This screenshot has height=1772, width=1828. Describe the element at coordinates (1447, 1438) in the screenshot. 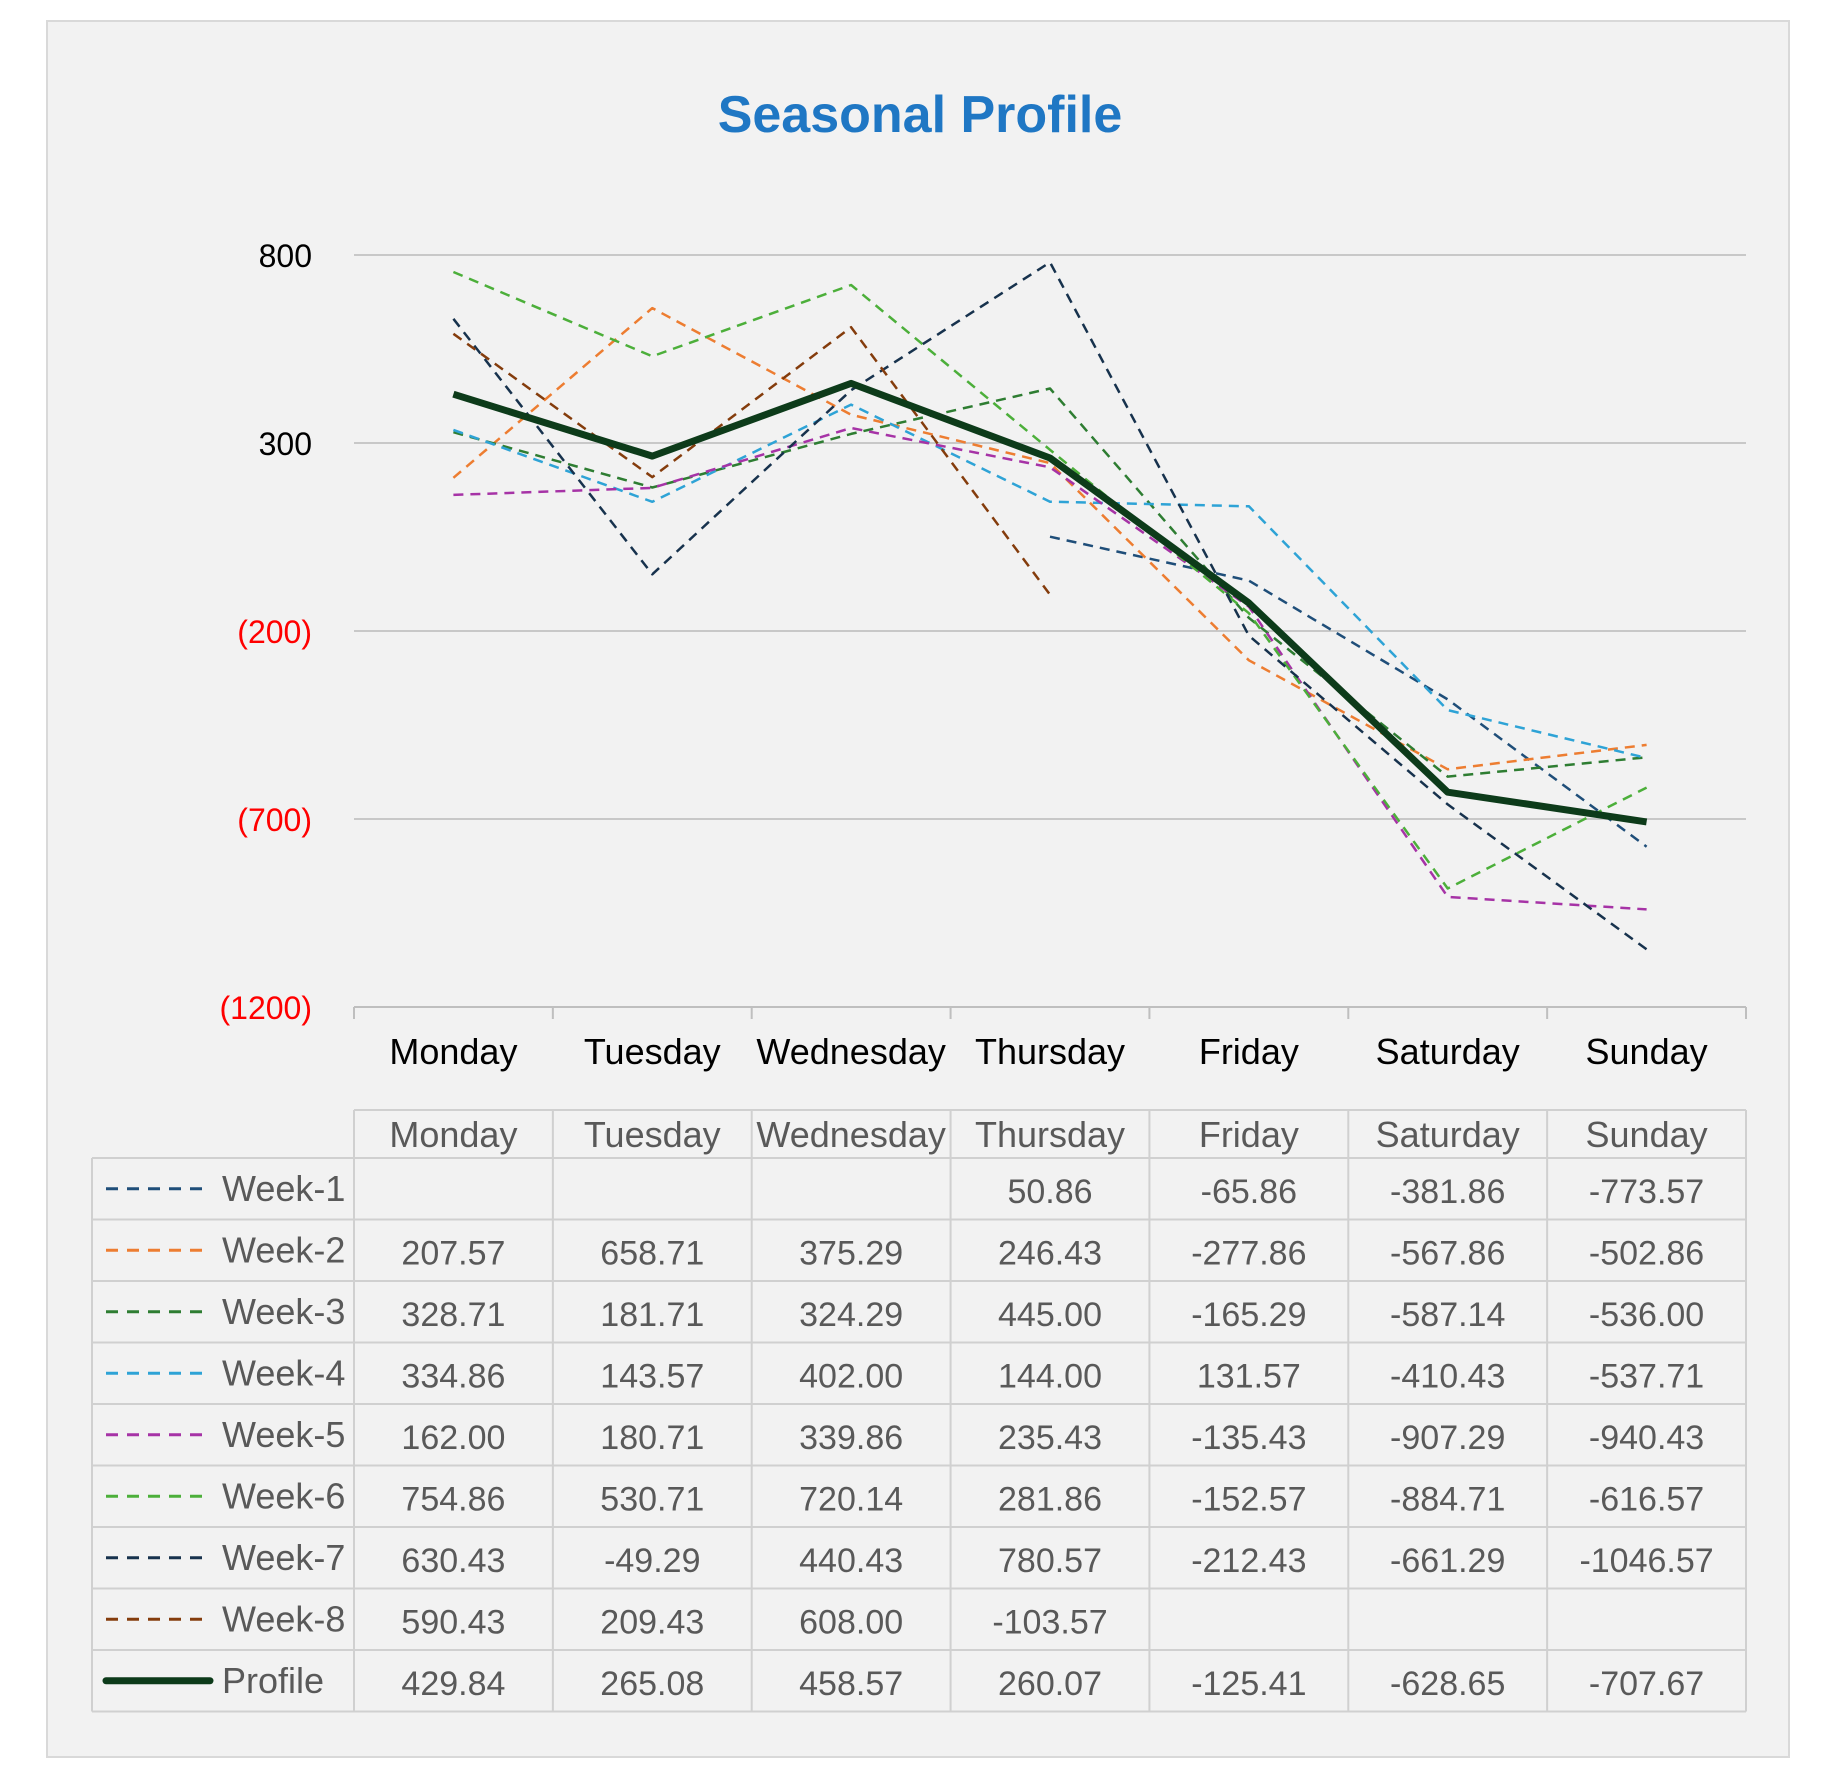

I see `table-cell: -907.29` at that location.